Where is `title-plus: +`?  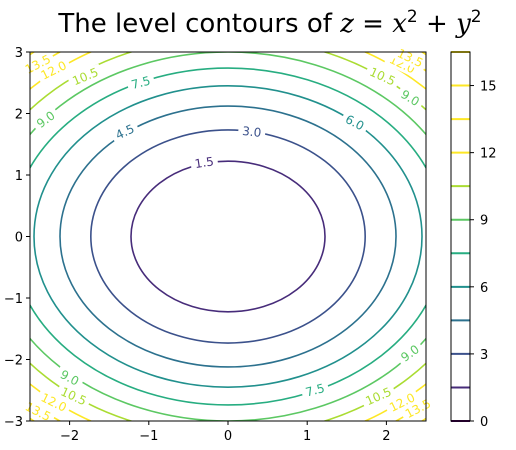
title-plus: + is located at coordinates (437, 24).